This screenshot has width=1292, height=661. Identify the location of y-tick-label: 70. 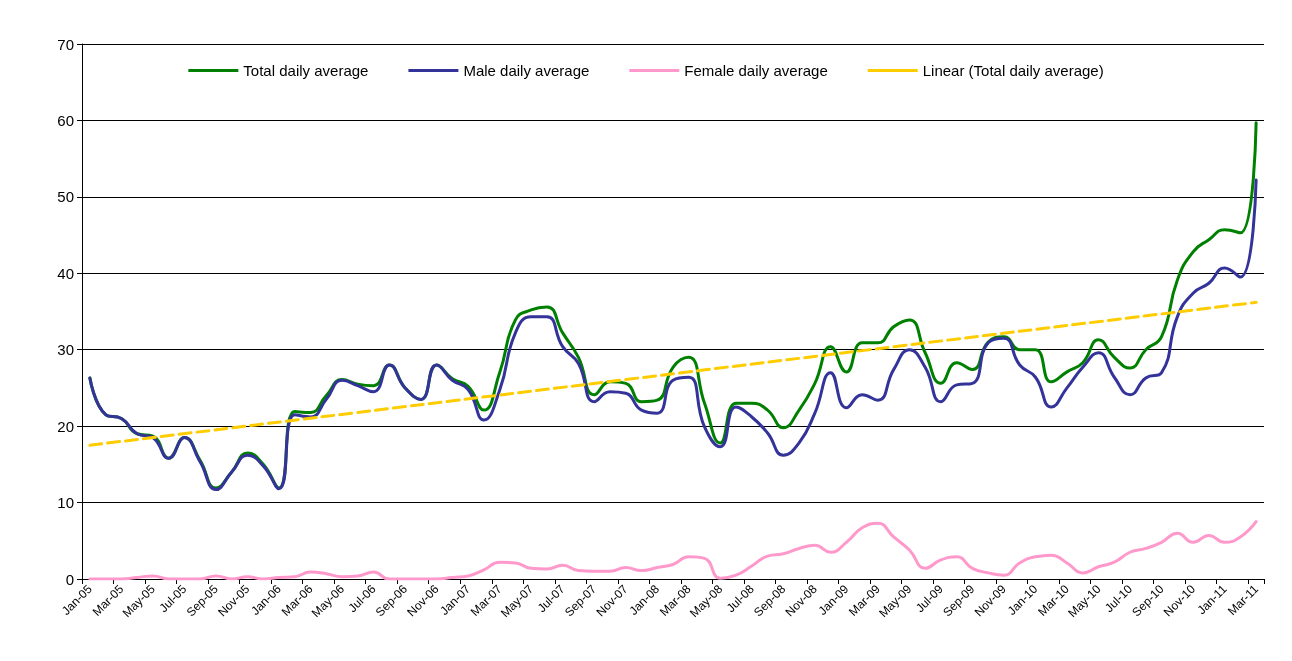
(65, 44).